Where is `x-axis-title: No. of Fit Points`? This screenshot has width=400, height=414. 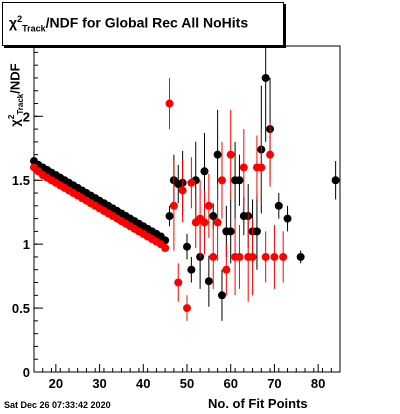
x-axis-title: No. of Fit Points is located at coordinates (258, 403).